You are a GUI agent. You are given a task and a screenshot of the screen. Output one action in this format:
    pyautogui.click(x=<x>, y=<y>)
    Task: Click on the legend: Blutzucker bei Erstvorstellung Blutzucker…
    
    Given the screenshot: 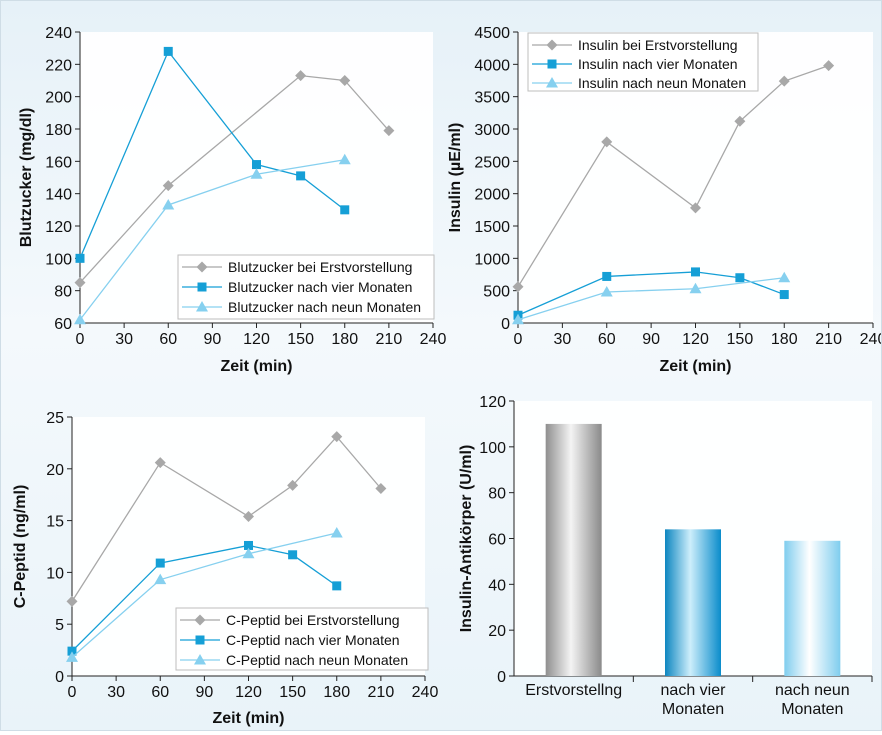 What is the action you would take?
    pyautogui.click(x=306, y=287)
    